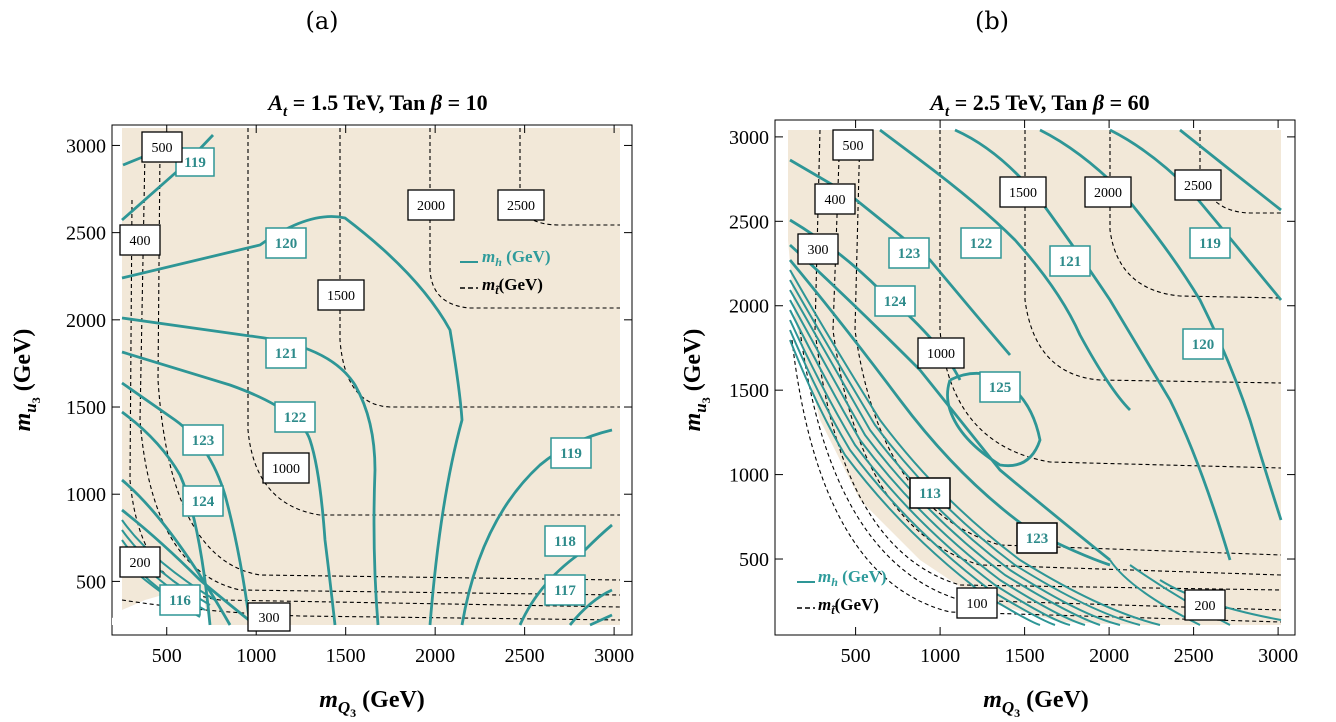 This screenshot has height=722, width=1336. Describe the element at coordinates (372, 703) in the screenshot. I see `panel-a-xlabel: mQ3 (GeV)` at that location.